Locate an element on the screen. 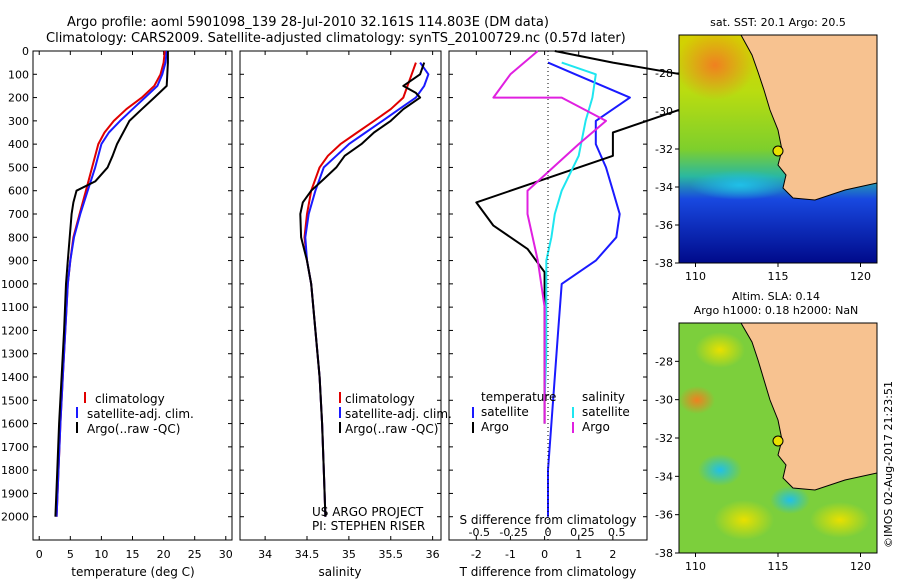  x-tick-label: 25 is located at coordinates (195, 554).